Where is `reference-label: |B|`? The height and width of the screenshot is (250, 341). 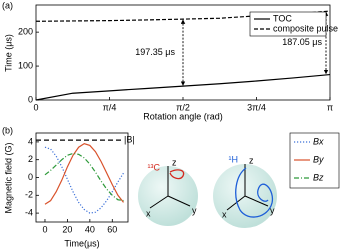
reference-label: |B| is located at coordinates (129, 139).